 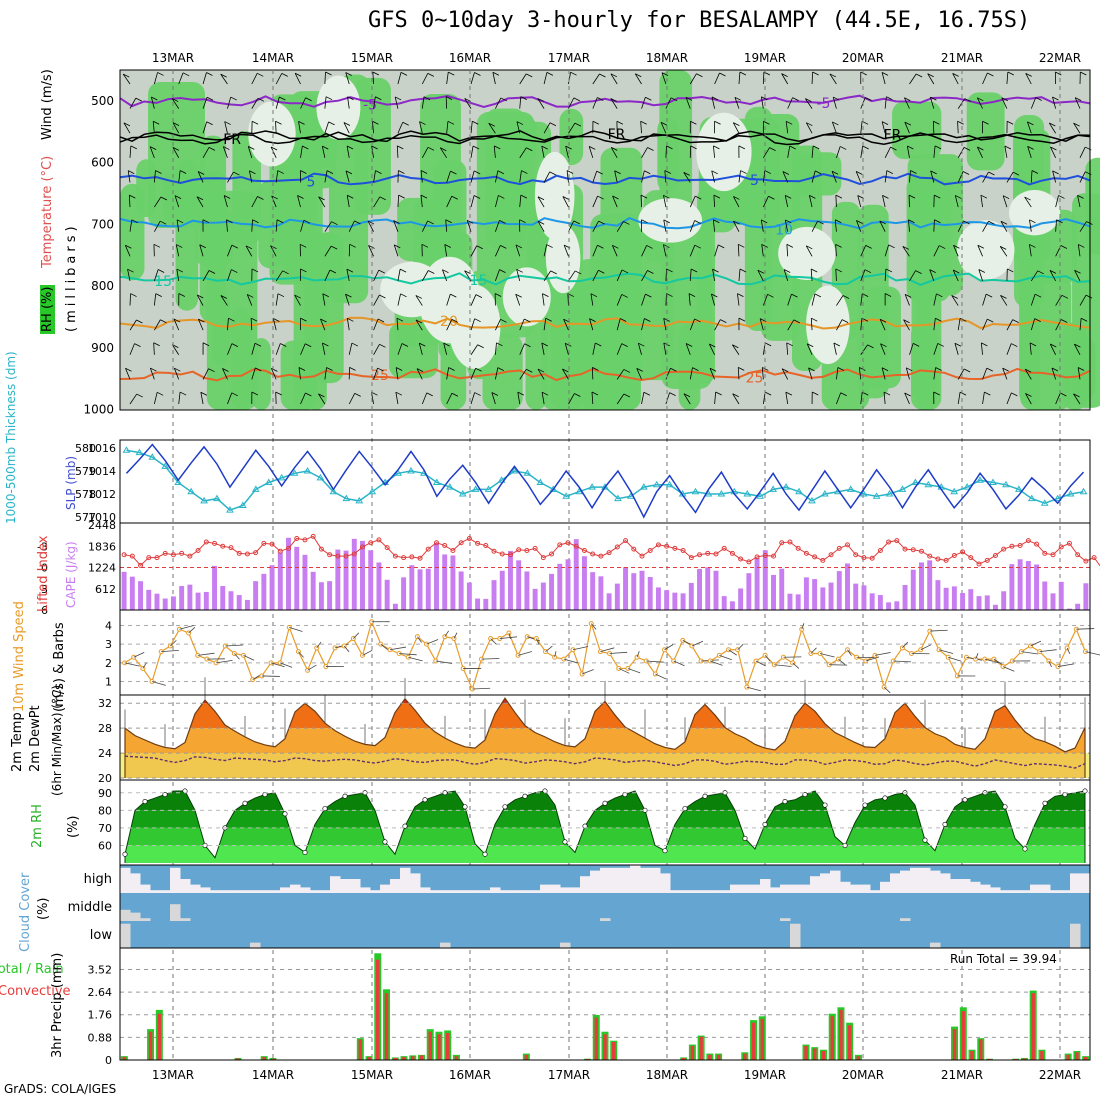 What do you see at coordinates (71, 482) in the screenshot?
I see `ylabel-slp: SLP (mb)` at bounding box center [71, 482].